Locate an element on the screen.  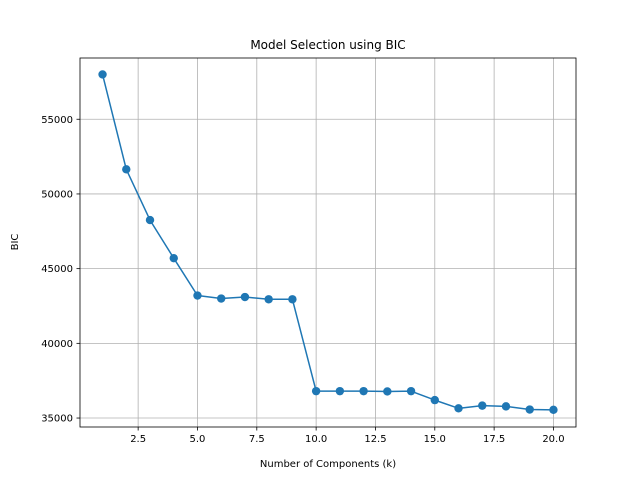
y-axis-label: BIC is located at coordinates (15, 242).